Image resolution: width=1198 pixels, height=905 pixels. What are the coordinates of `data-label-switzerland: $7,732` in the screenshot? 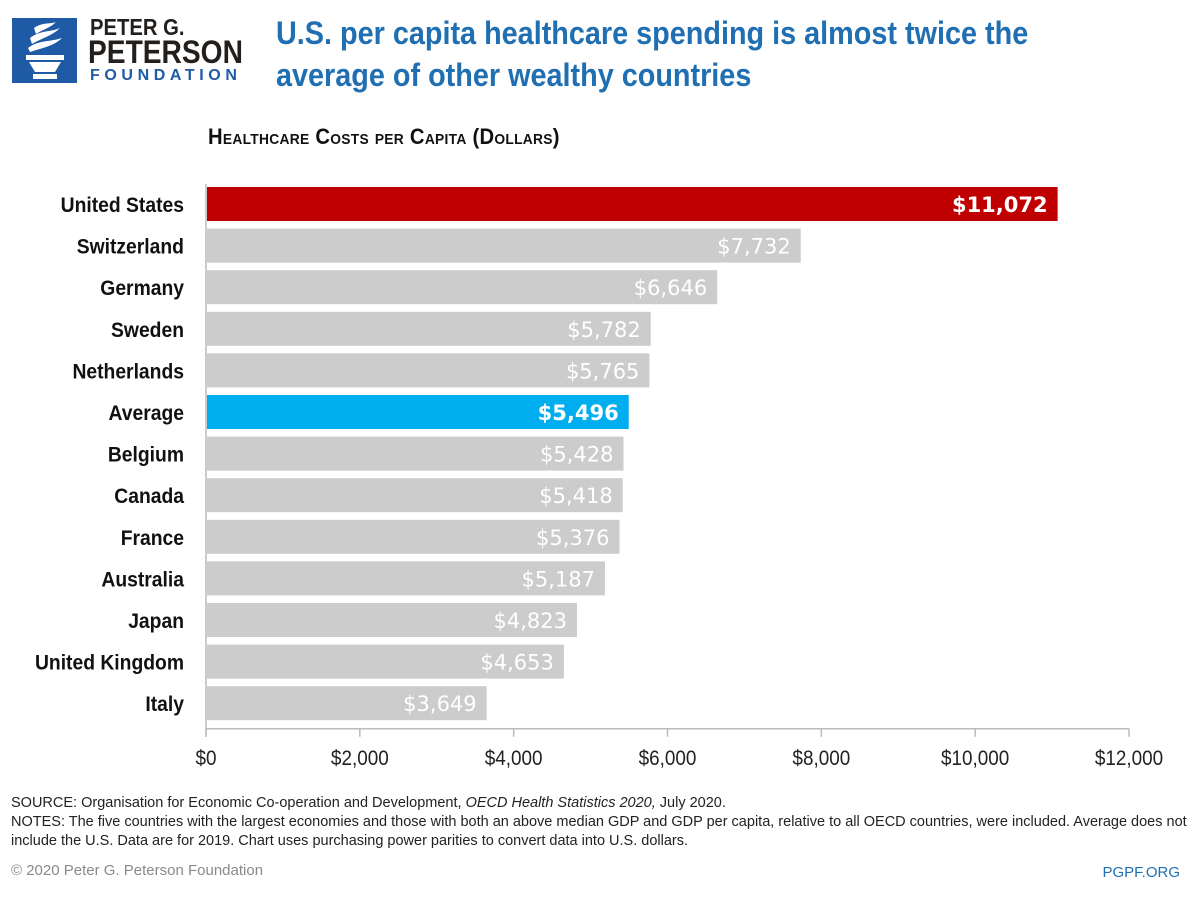 It's located at (753, 247).